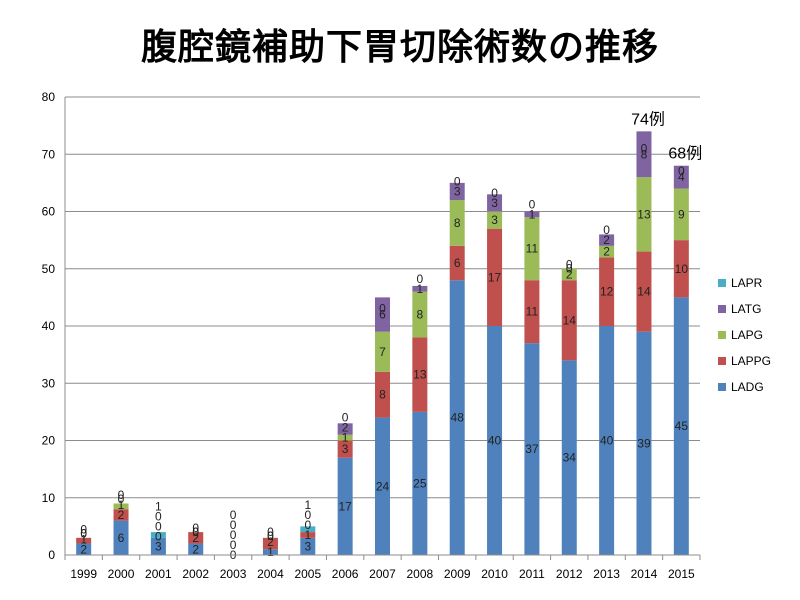 The image size is (800, 600). I want to click on y-tick-label: 70, so click(49, 154).